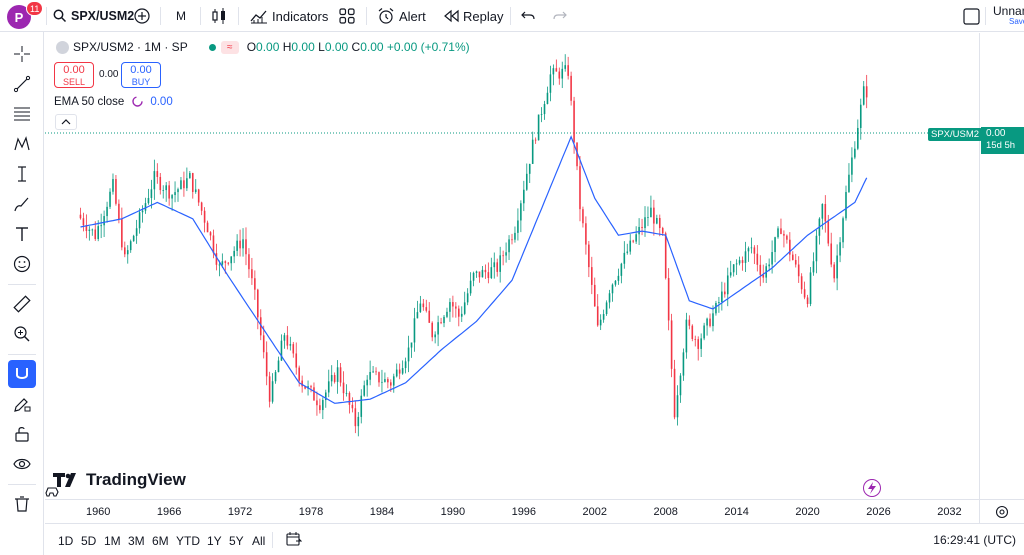  I want to click on range-ytd: YTD, so click(188, 541).